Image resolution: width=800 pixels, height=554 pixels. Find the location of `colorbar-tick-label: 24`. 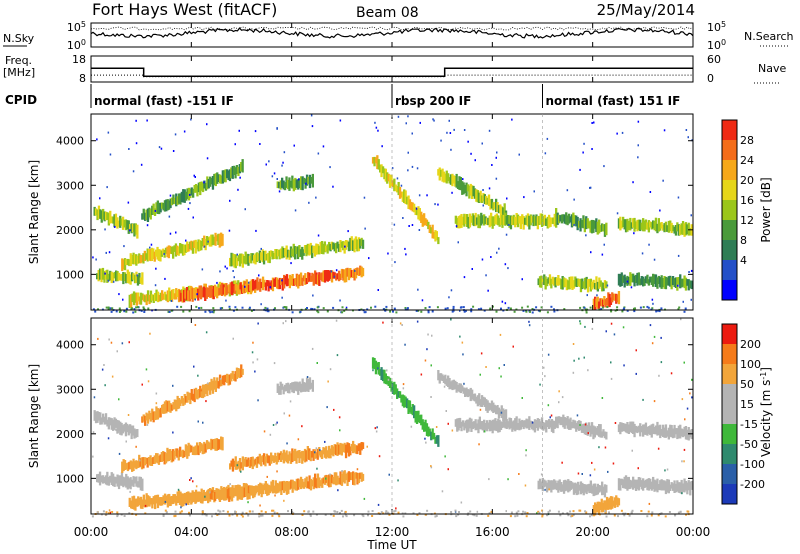

colorbar-tick-label: 24 is located at coordinates (747, 160).